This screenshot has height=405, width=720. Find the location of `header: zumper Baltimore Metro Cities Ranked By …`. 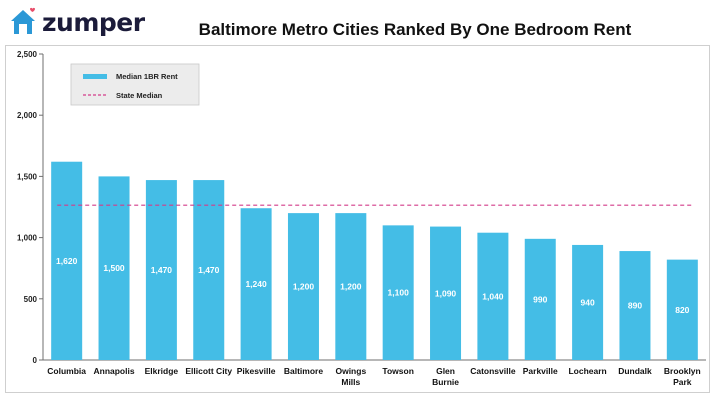

header: zumper Baltimore Metro Cities Ranked By … is located at coordinates (360, 25).